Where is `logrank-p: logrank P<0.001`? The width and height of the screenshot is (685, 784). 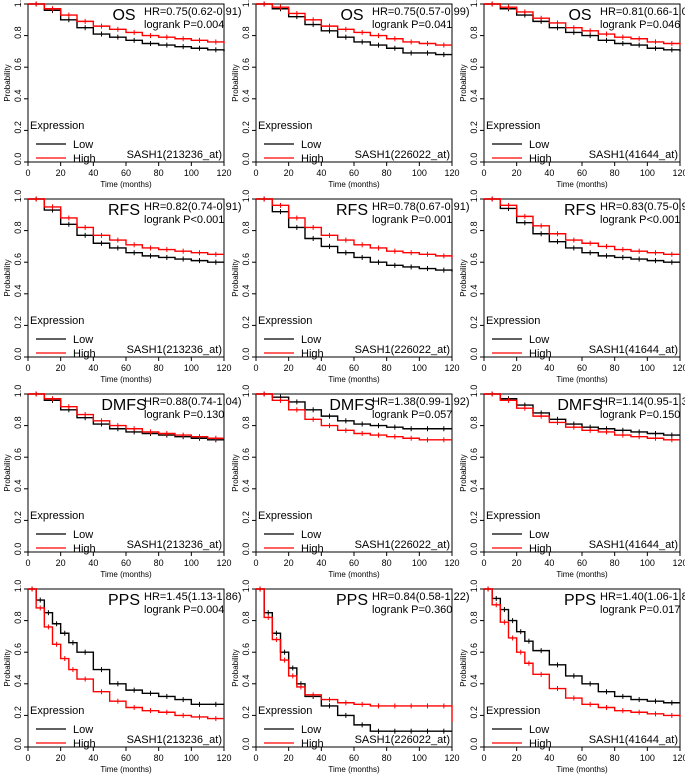
logrank-p: logrank P<0.001 is located at coordinates (184, 220).